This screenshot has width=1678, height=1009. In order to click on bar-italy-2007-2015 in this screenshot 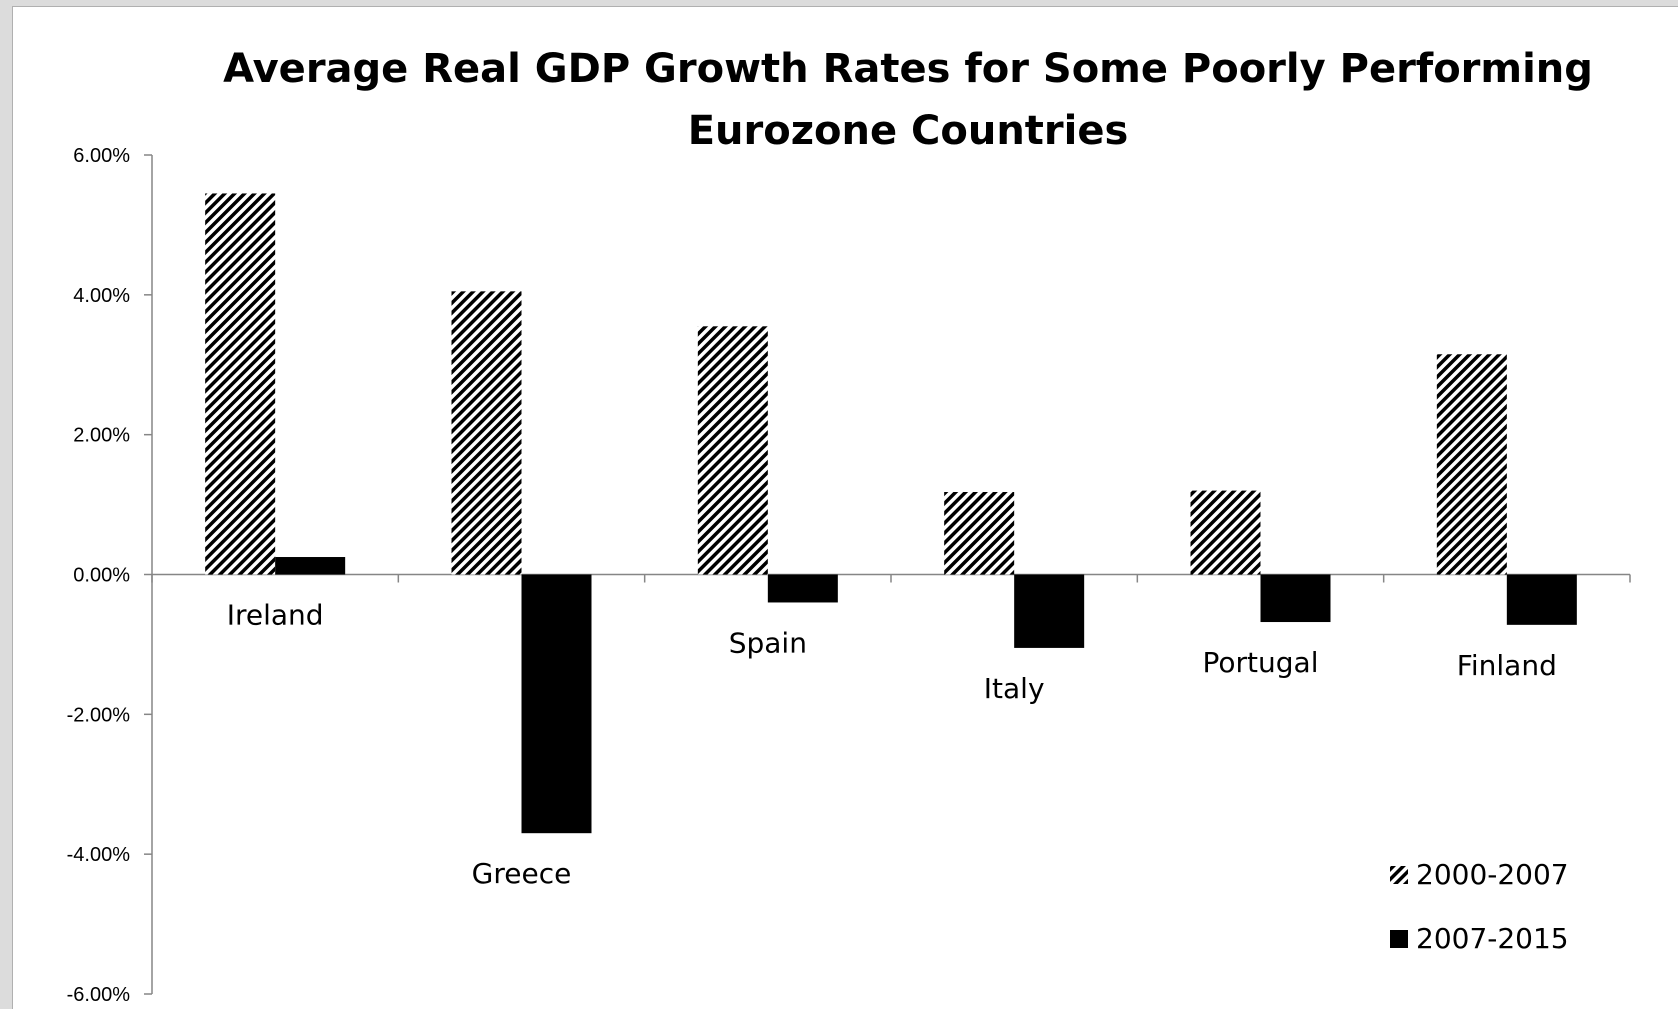, I will do `click(1049, 611)`.